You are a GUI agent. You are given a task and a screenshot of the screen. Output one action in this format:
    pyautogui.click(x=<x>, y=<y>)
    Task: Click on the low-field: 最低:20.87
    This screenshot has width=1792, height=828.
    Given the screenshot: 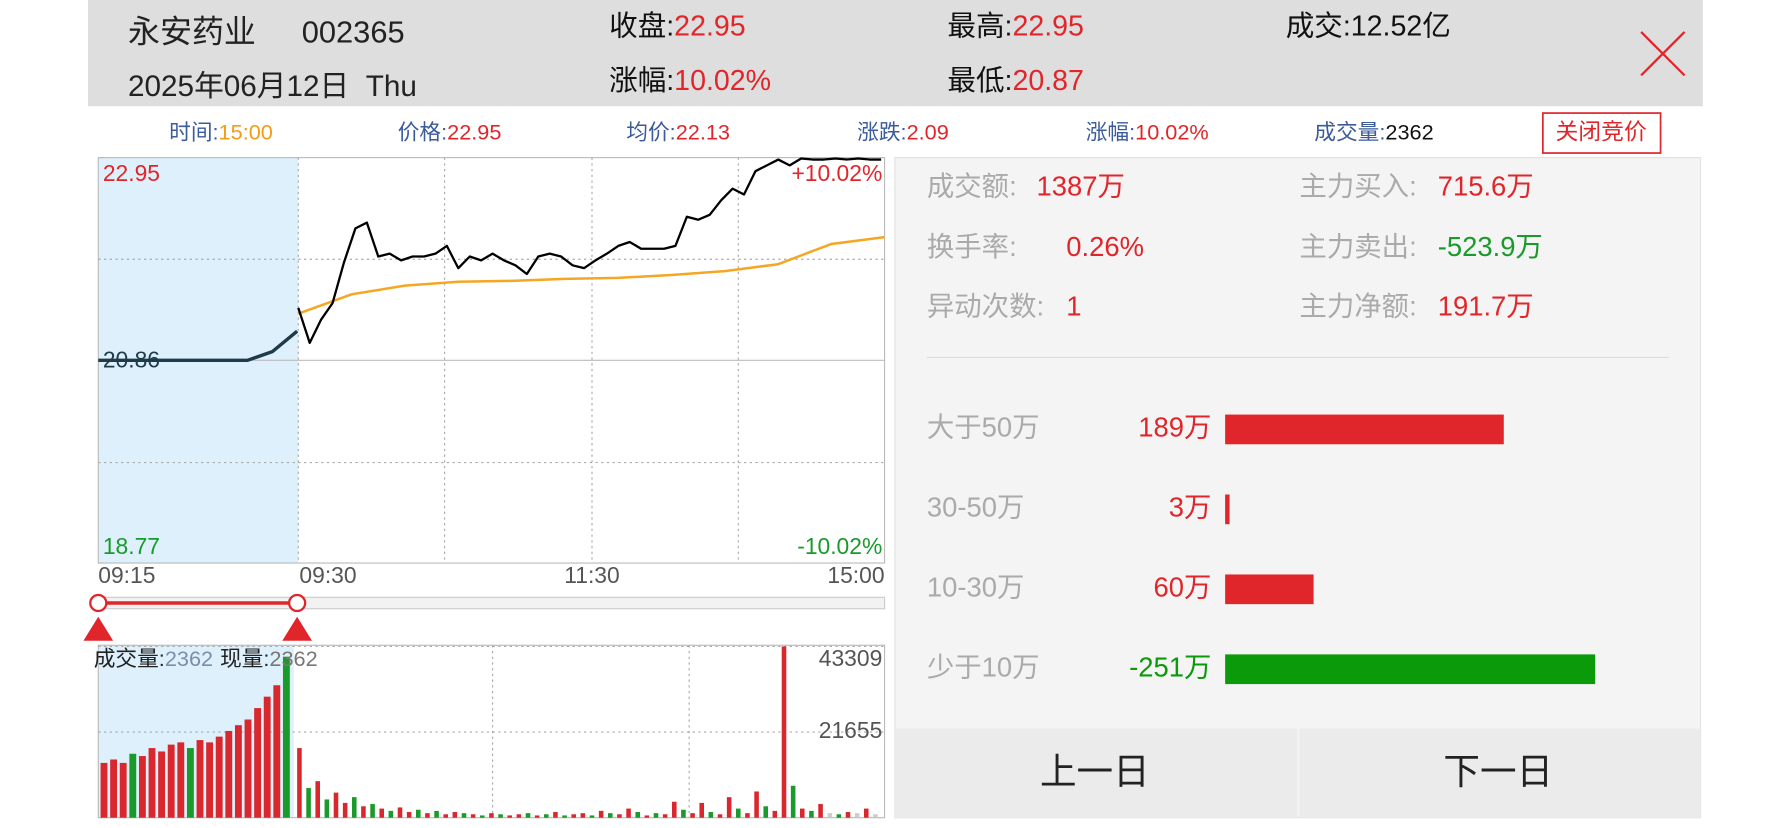 What is the action you would take?
    pyautogui.click(x=1015, y=81)
    